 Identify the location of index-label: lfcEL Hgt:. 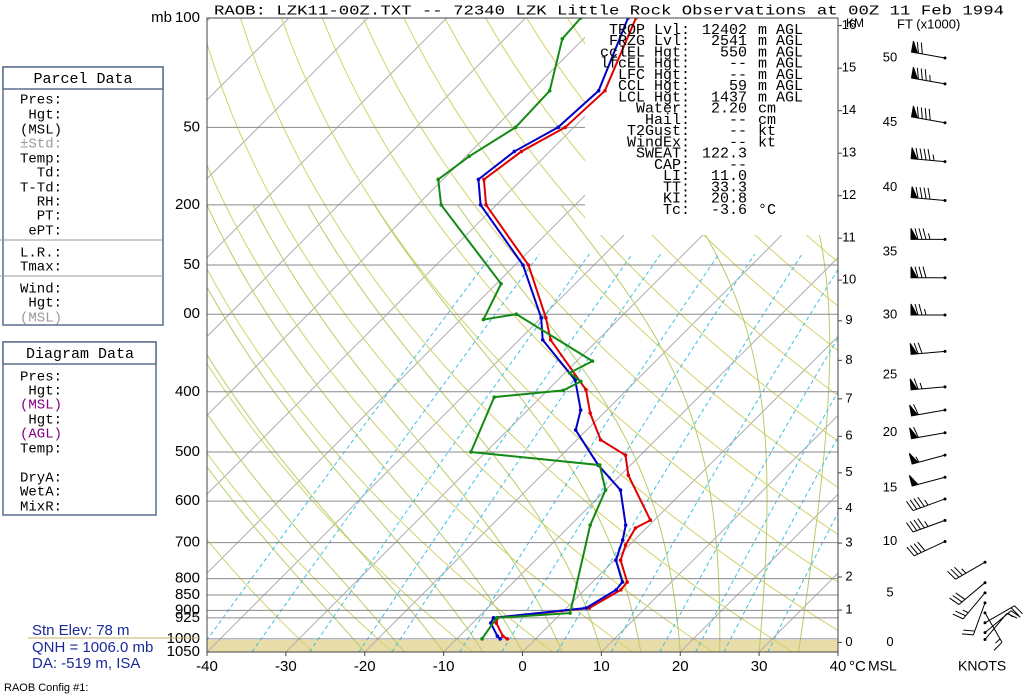
(645, 64).